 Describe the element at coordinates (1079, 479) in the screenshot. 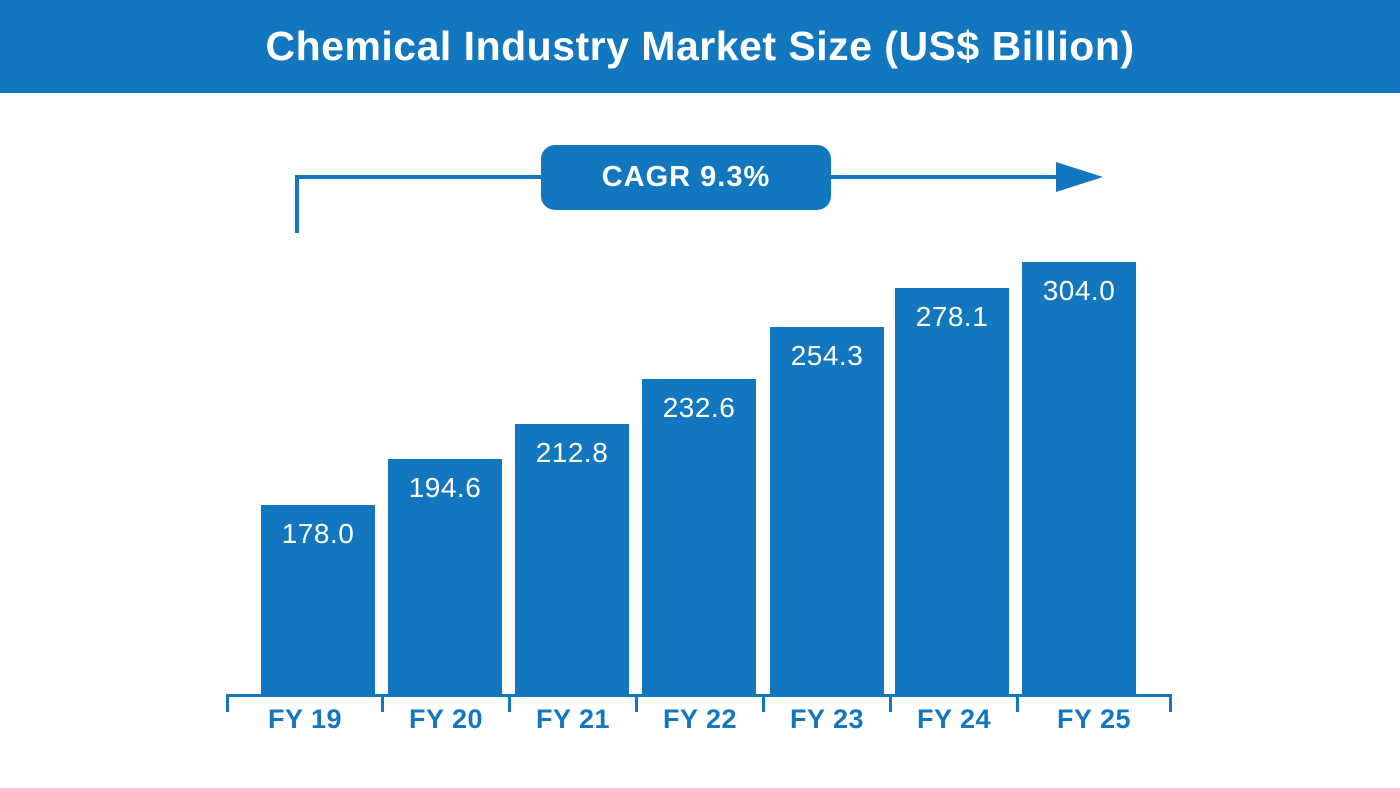

I see `bar-fy-25: 304.0` at that location.